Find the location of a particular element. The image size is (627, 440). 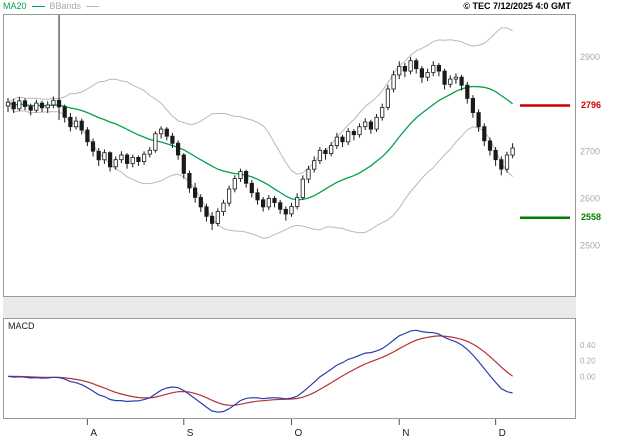

macd-axis-label: 0.40 is located at coordinates (588, 345).